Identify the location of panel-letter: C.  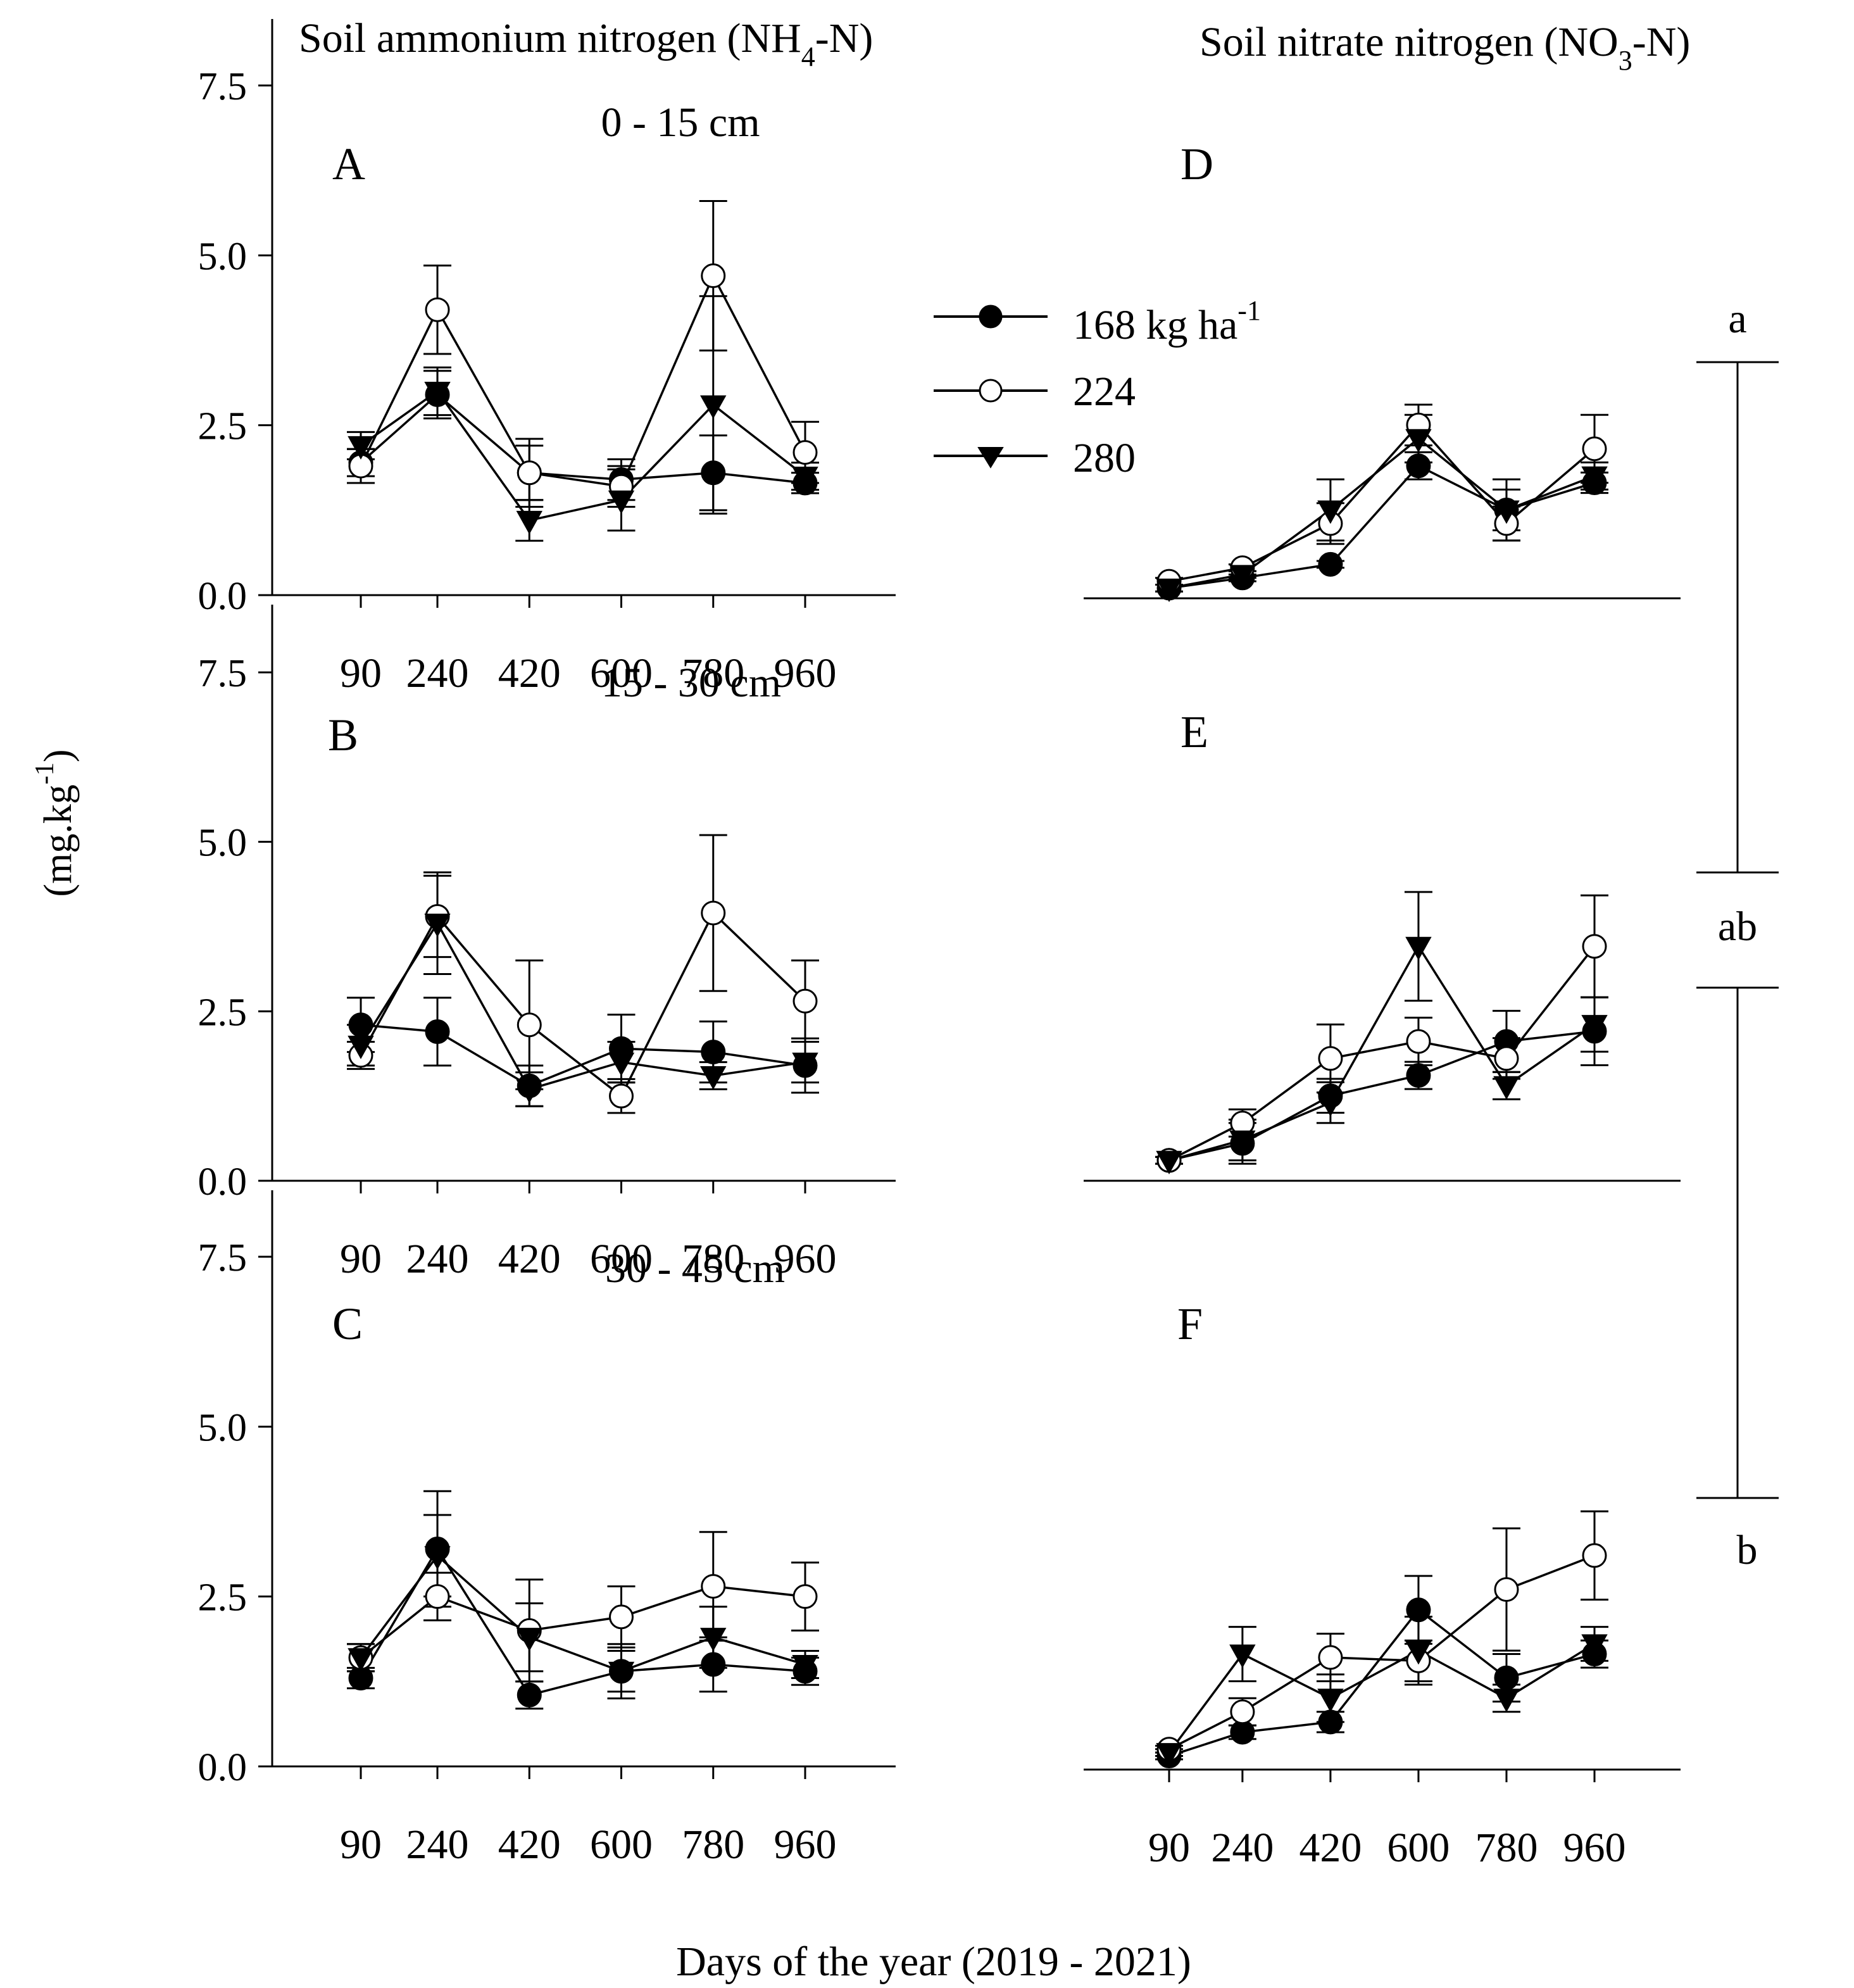
(348, 1324).